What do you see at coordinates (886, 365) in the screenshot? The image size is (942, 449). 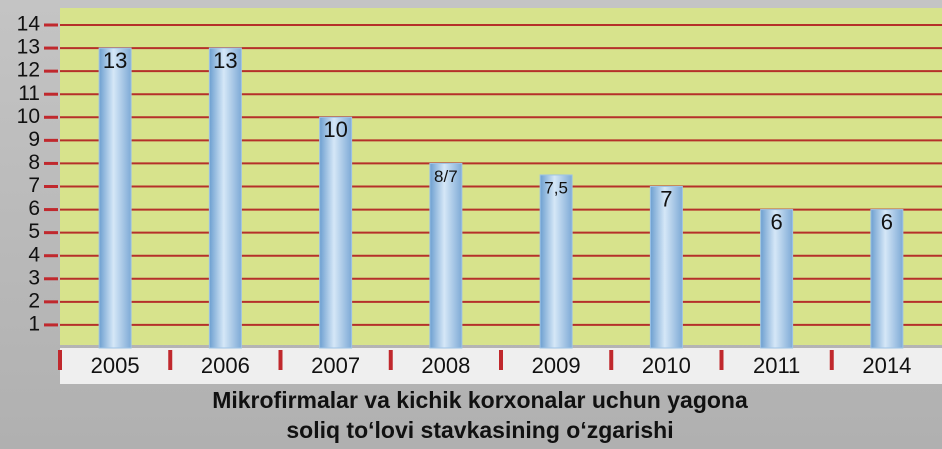 I see `x-tick-label: 2014` at bounding box center [886, 365].